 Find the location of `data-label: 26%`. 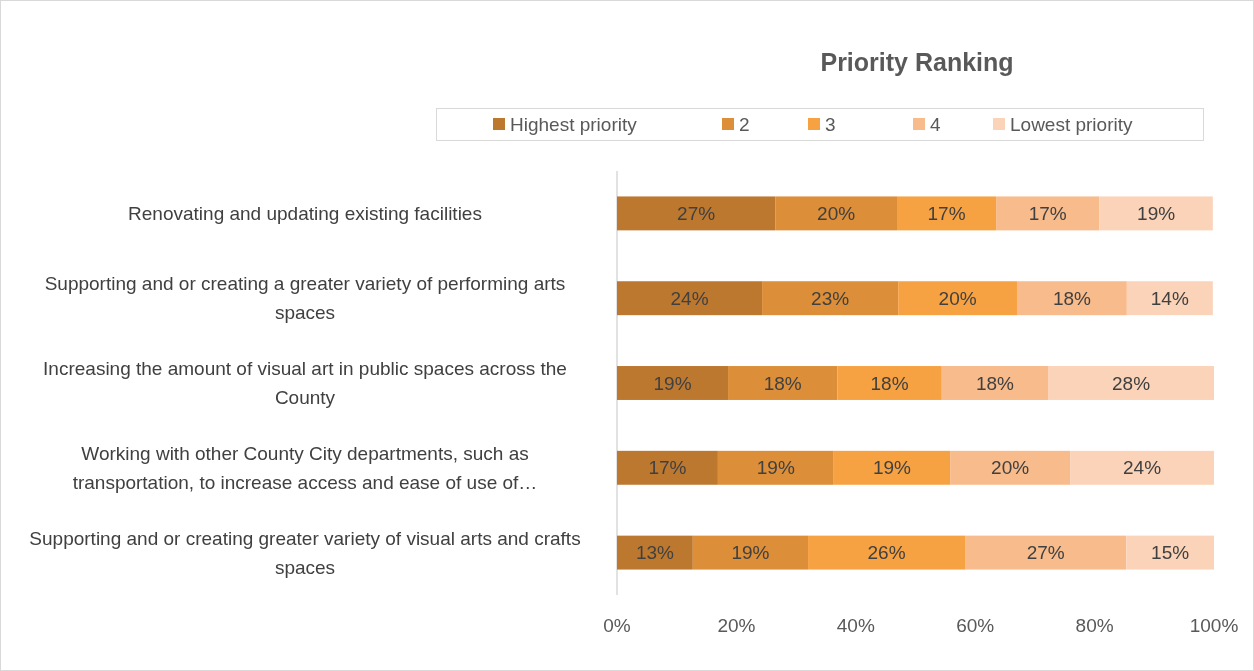

data-label: 26% is located at coordinates (886, 553).